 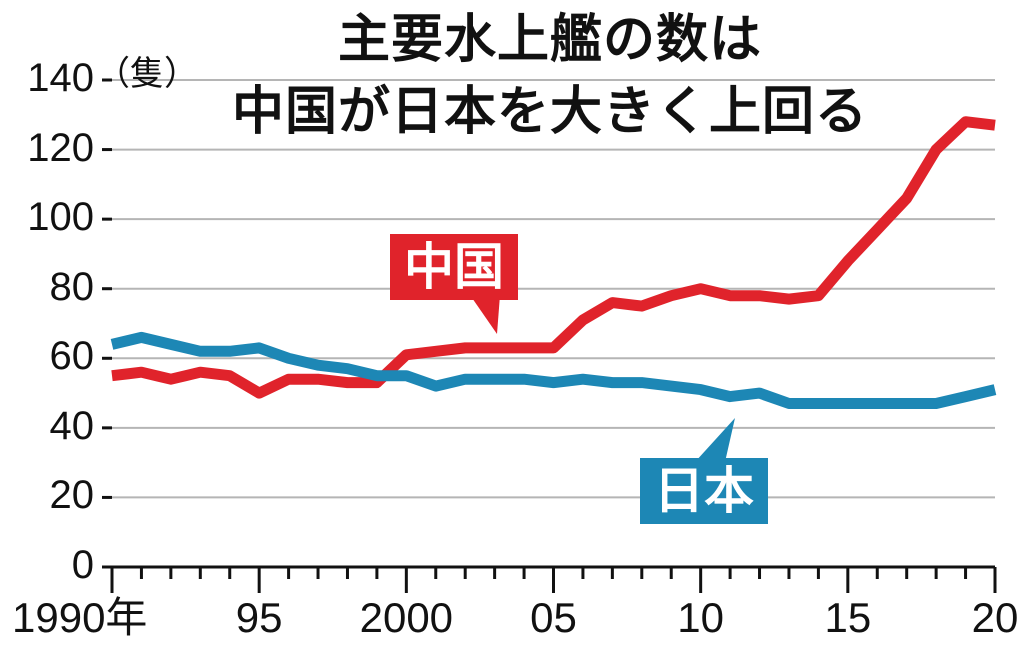 What do you see at coordinates (60, 78) in the screenshot?
I see `y-tick-label-140: 140` at bounding box center [60, 78].